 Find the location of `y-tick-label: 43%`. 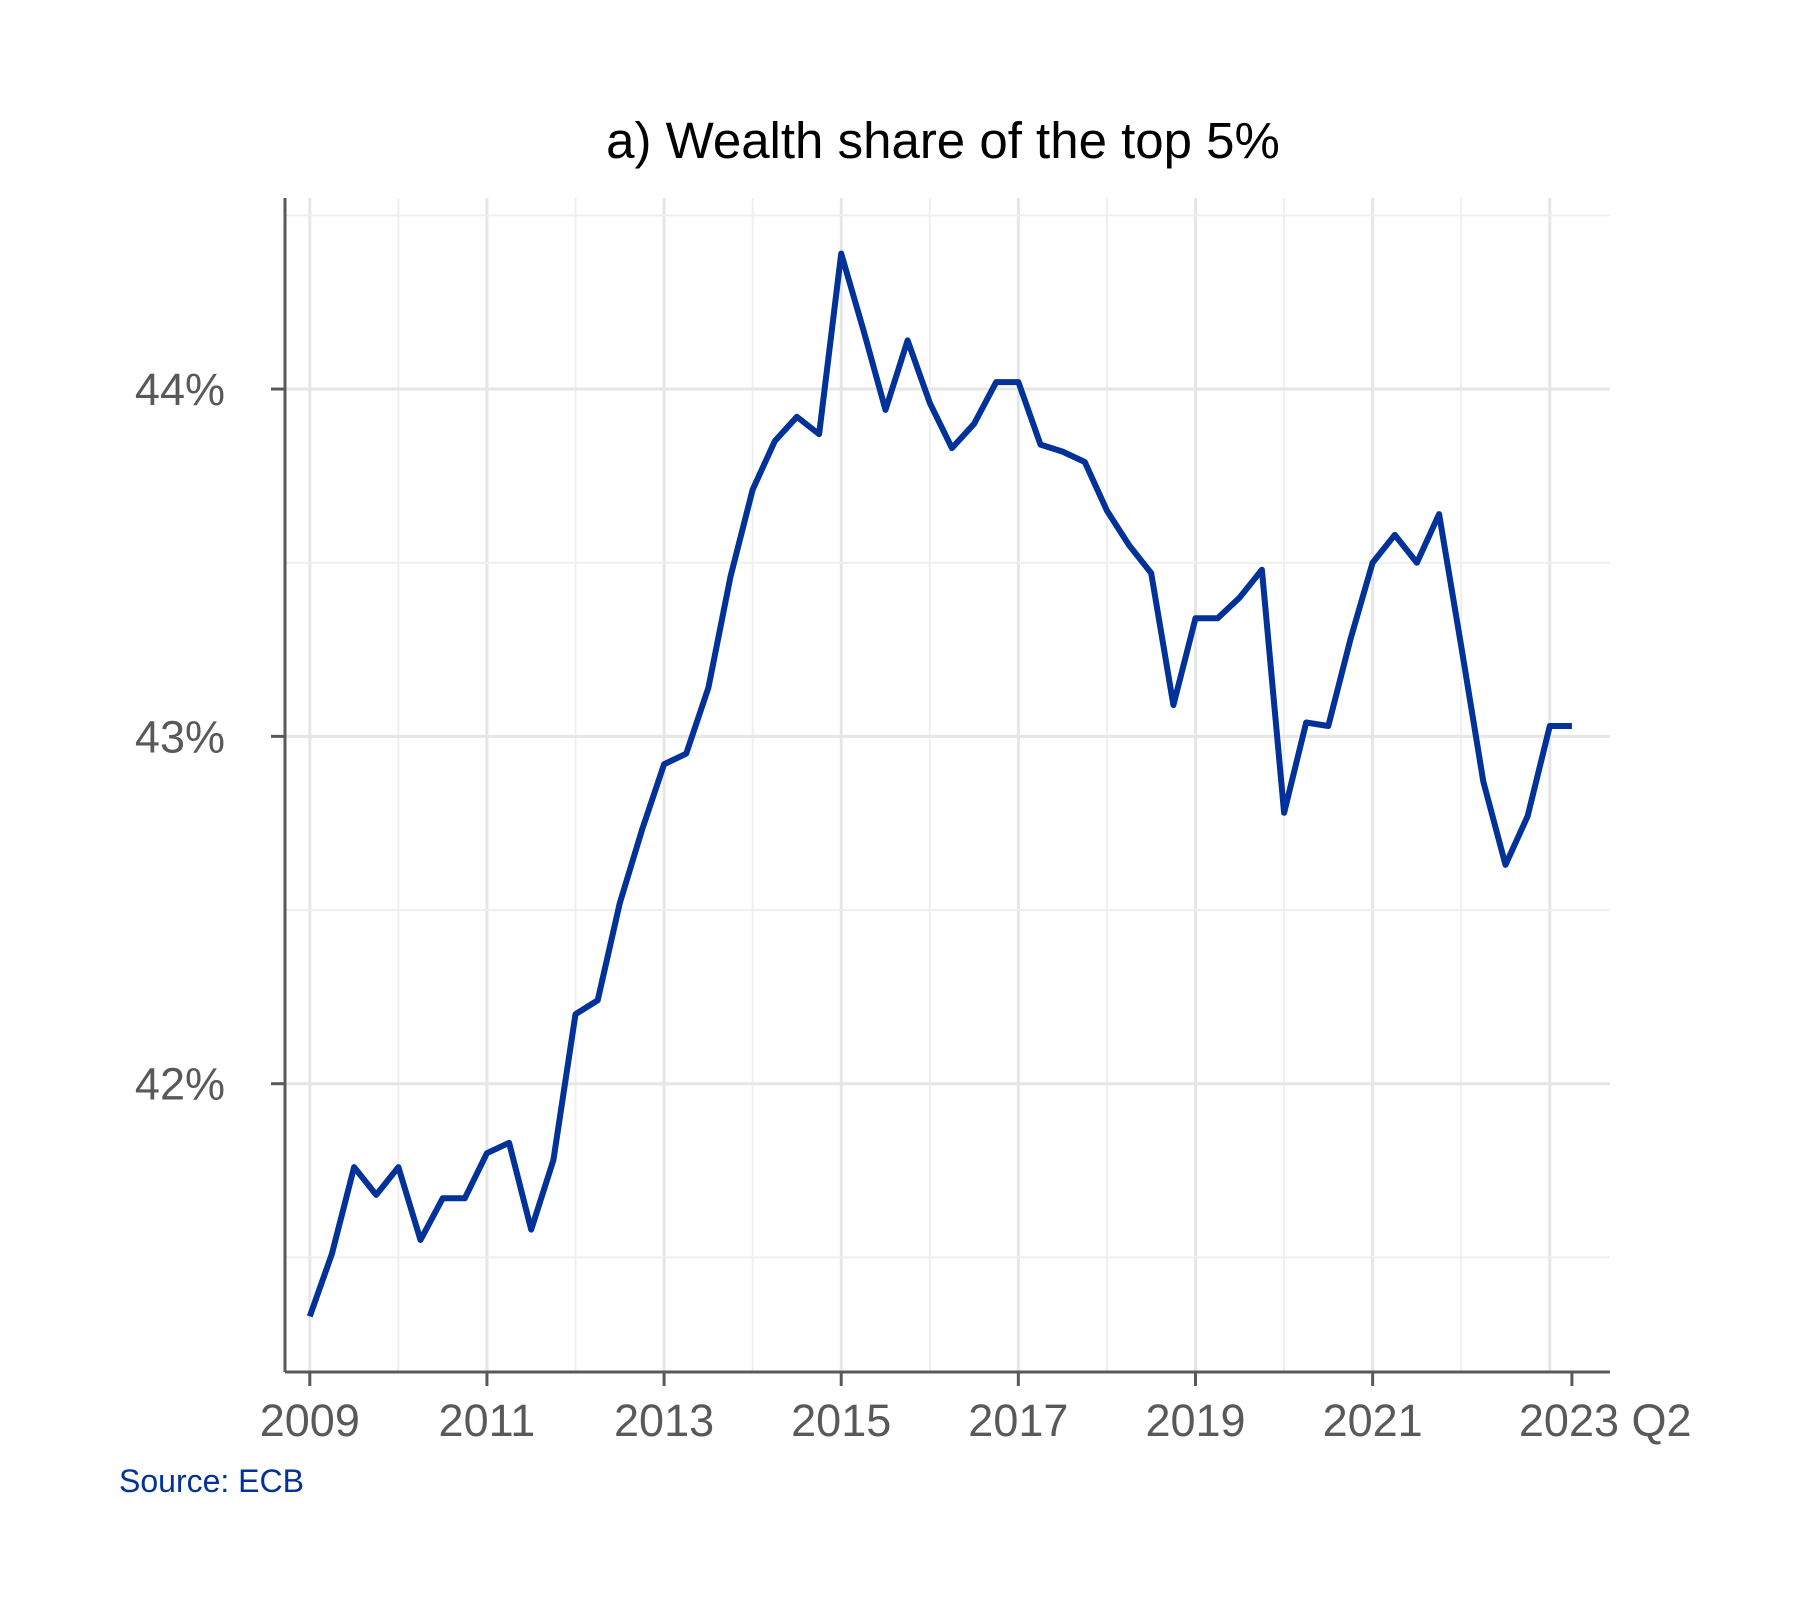

y-tick-label: 43% is located at coordinates (180, 736).